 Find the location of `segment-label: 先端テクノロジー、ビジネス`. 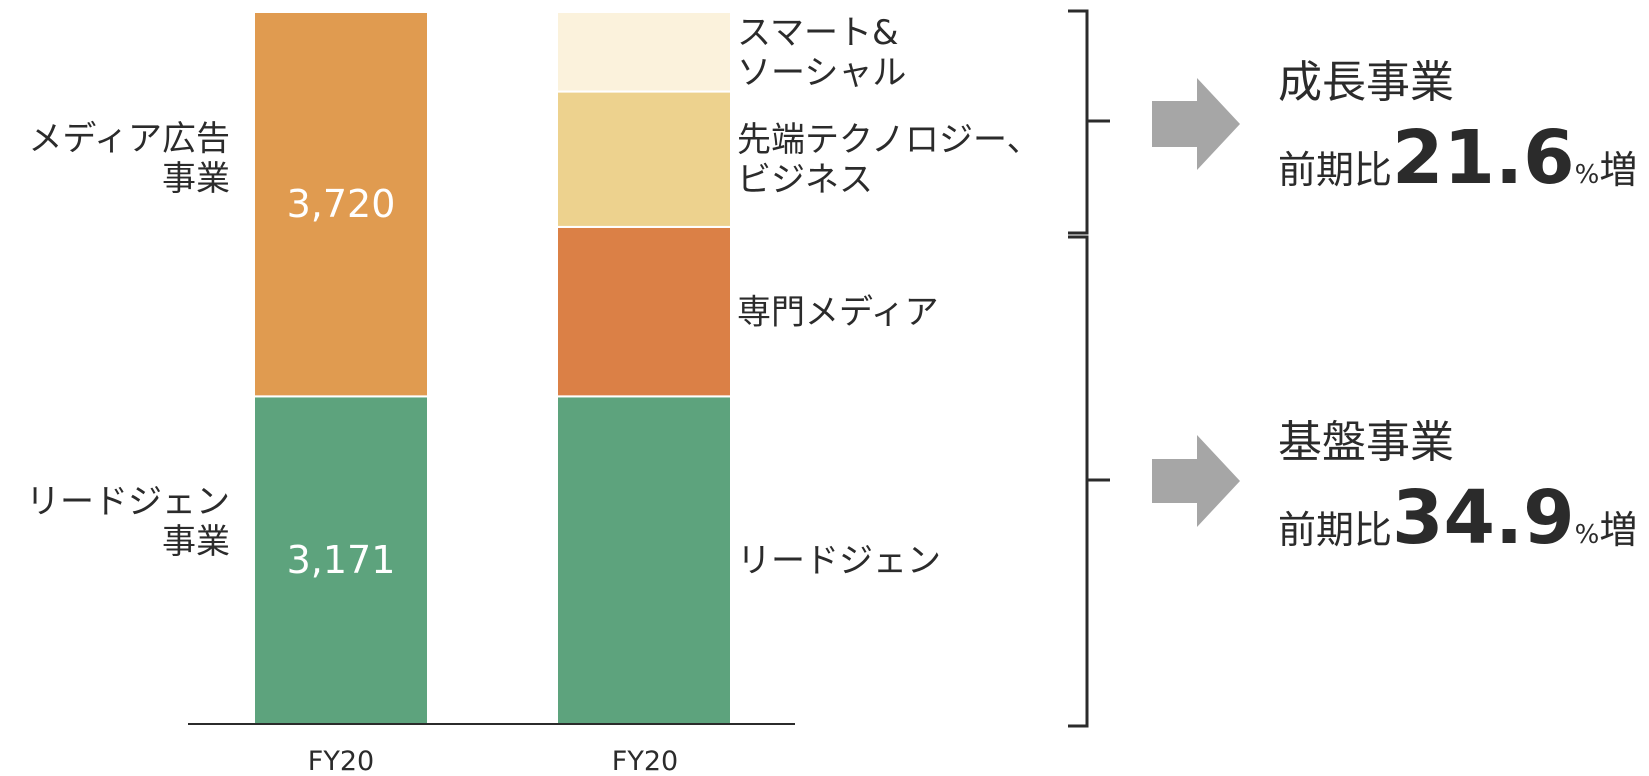

segment-label: 先端テクノロジー、ビジネス is located at coordinates (889, 160).